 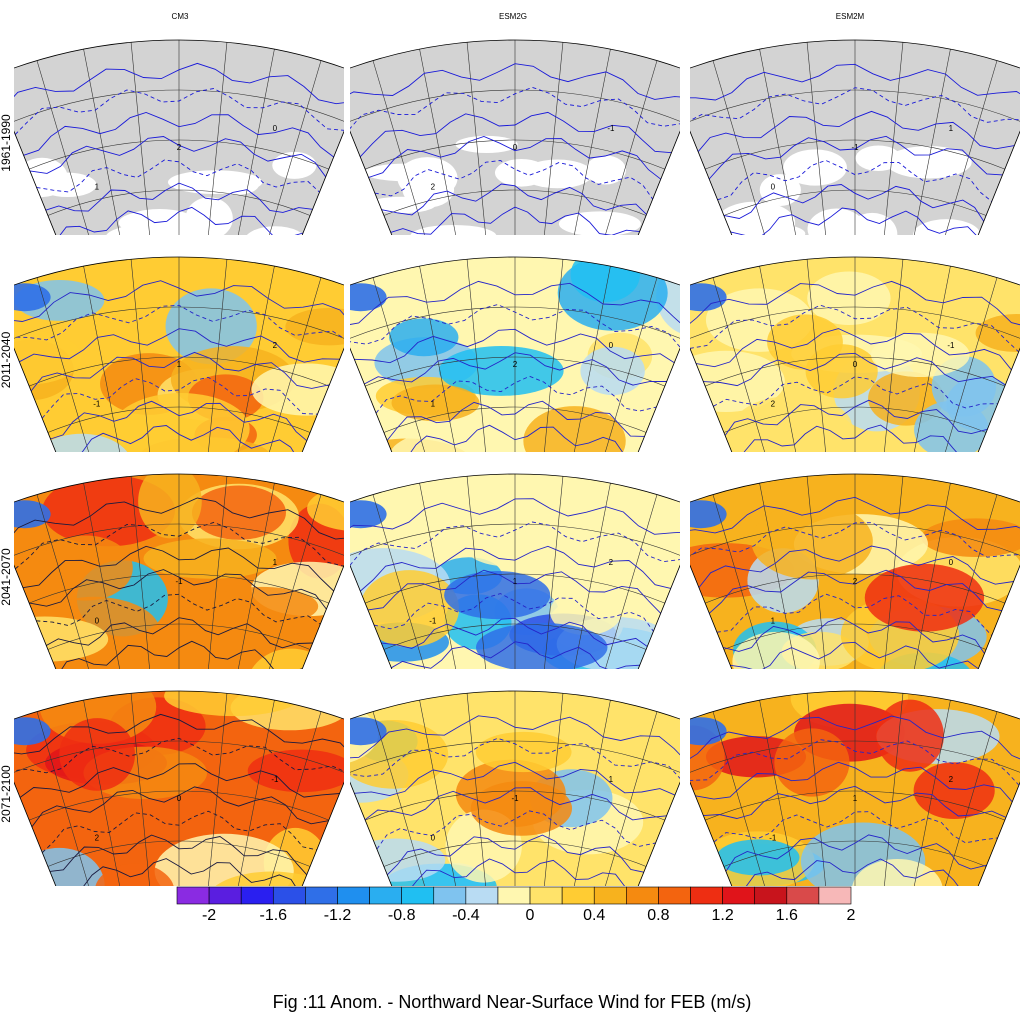 I want to click on map-panel-r1-c2: 2 0 -1, so click(x=855, y=354).